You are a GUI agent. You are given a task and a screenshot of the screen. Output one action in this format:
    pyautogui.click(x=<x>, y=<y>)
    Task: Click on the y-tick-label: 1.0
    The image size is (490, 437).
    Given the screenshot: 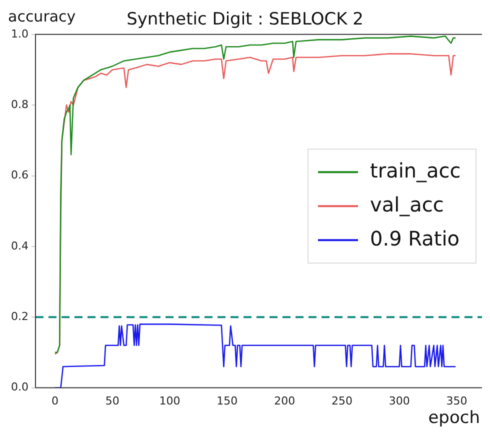 What is the action you would take?
    pyautogui.click(x=19, y=33)
    